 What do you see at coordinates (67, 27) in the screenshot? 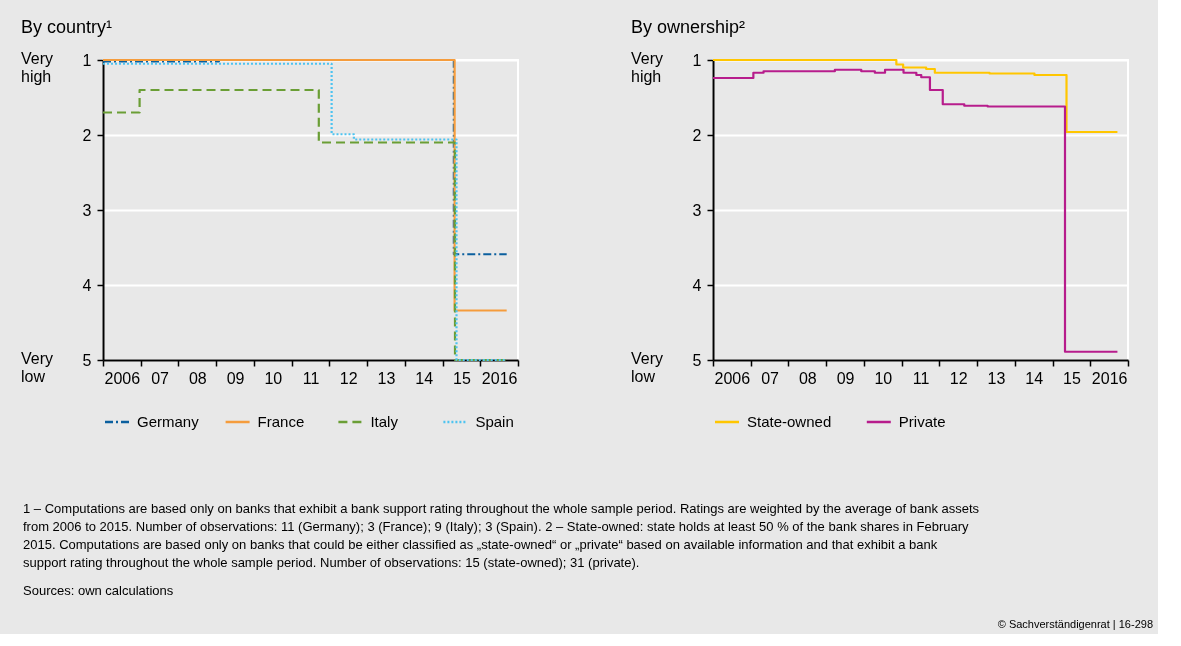
I see `chart-title: By country¹` at bounding box center [67, 27].